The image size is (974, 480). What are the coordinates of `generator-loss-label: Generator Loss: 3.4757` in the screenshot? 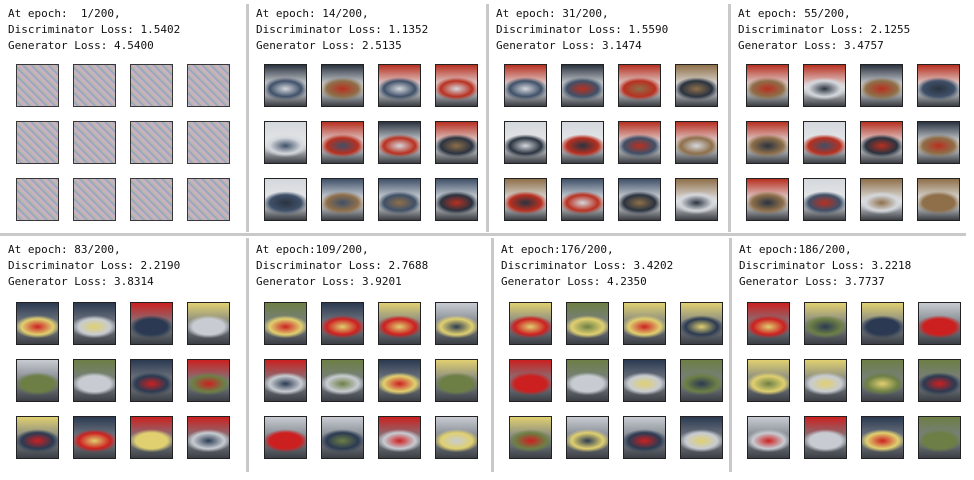 It's located at (811, 45).